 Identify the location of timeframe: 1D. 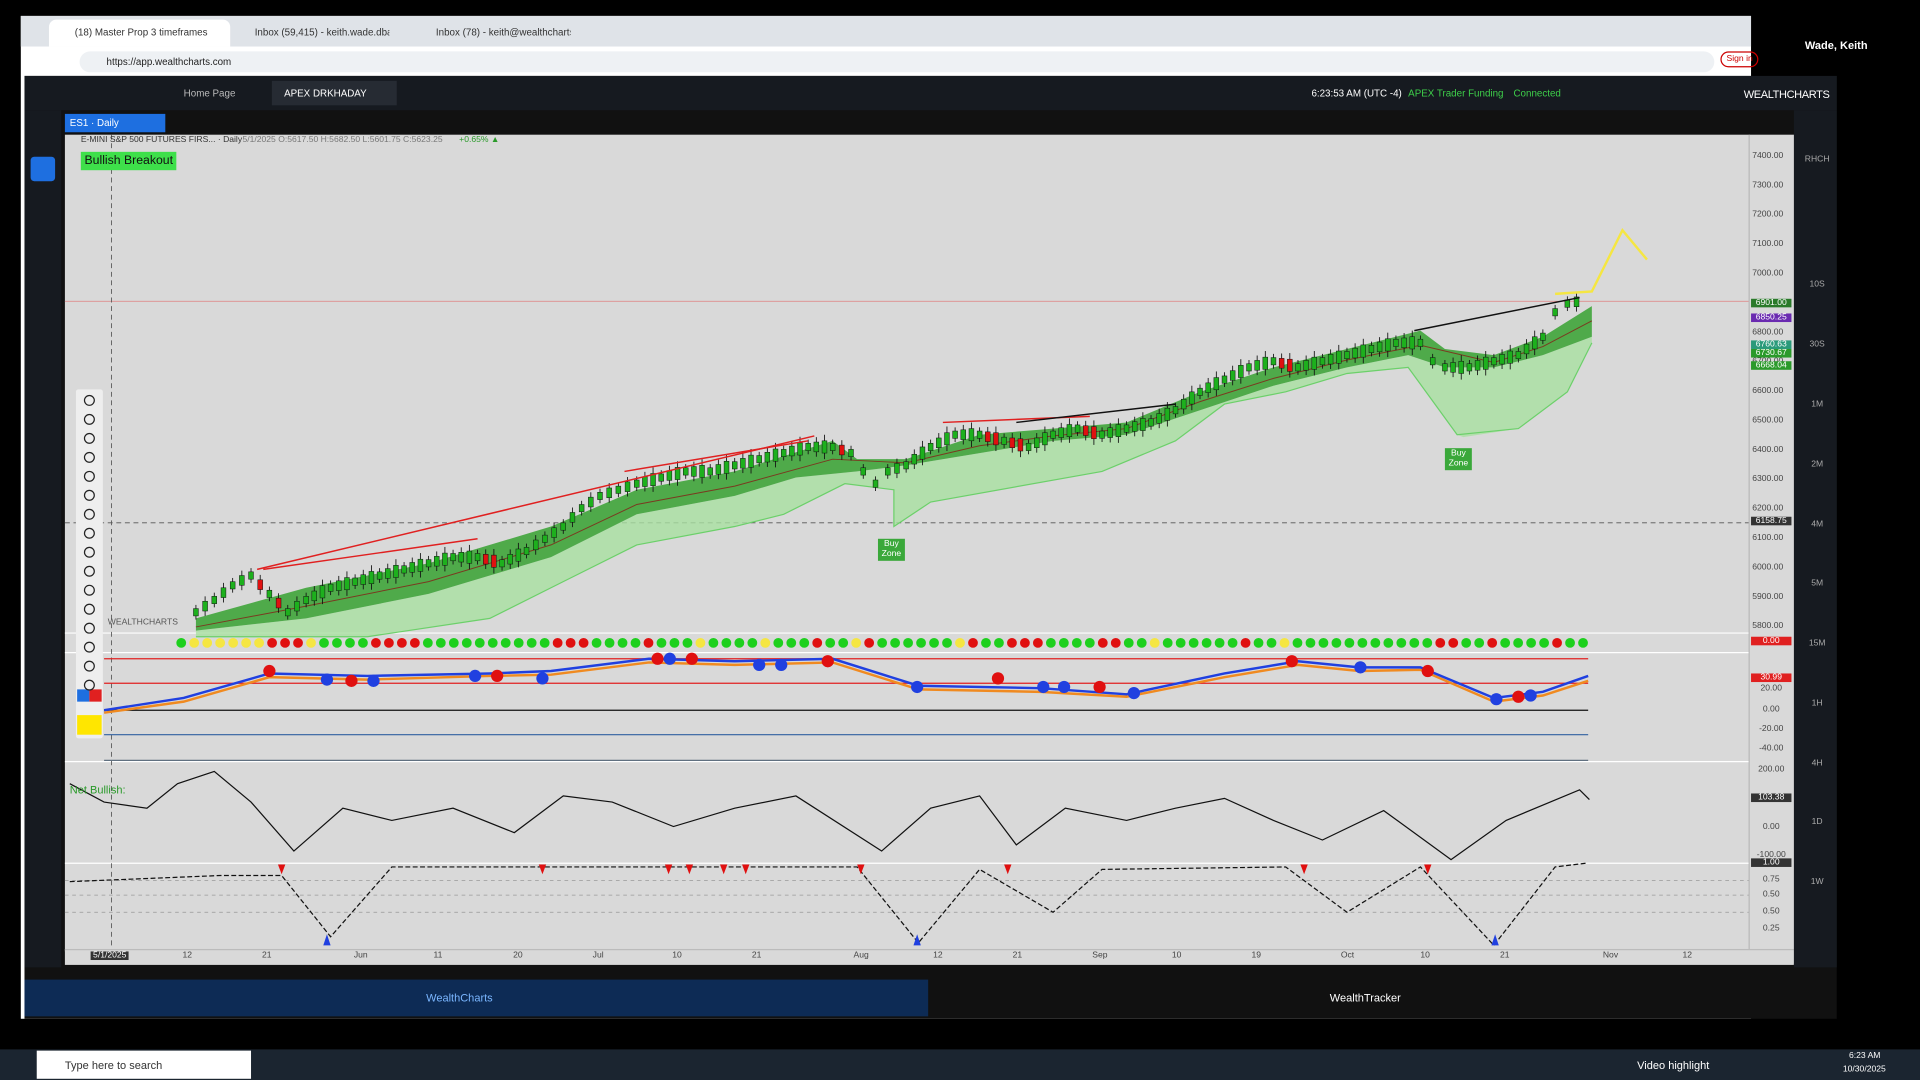
(1817, 822).